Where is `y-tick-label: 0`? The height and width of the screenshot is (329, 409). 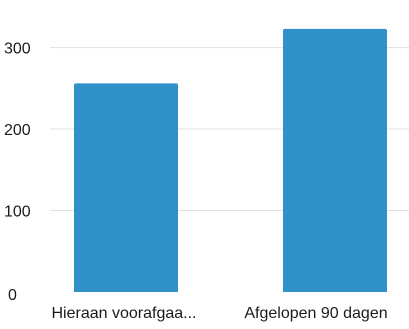 y-tick-label: 0 is located at coordinates (12, 295).